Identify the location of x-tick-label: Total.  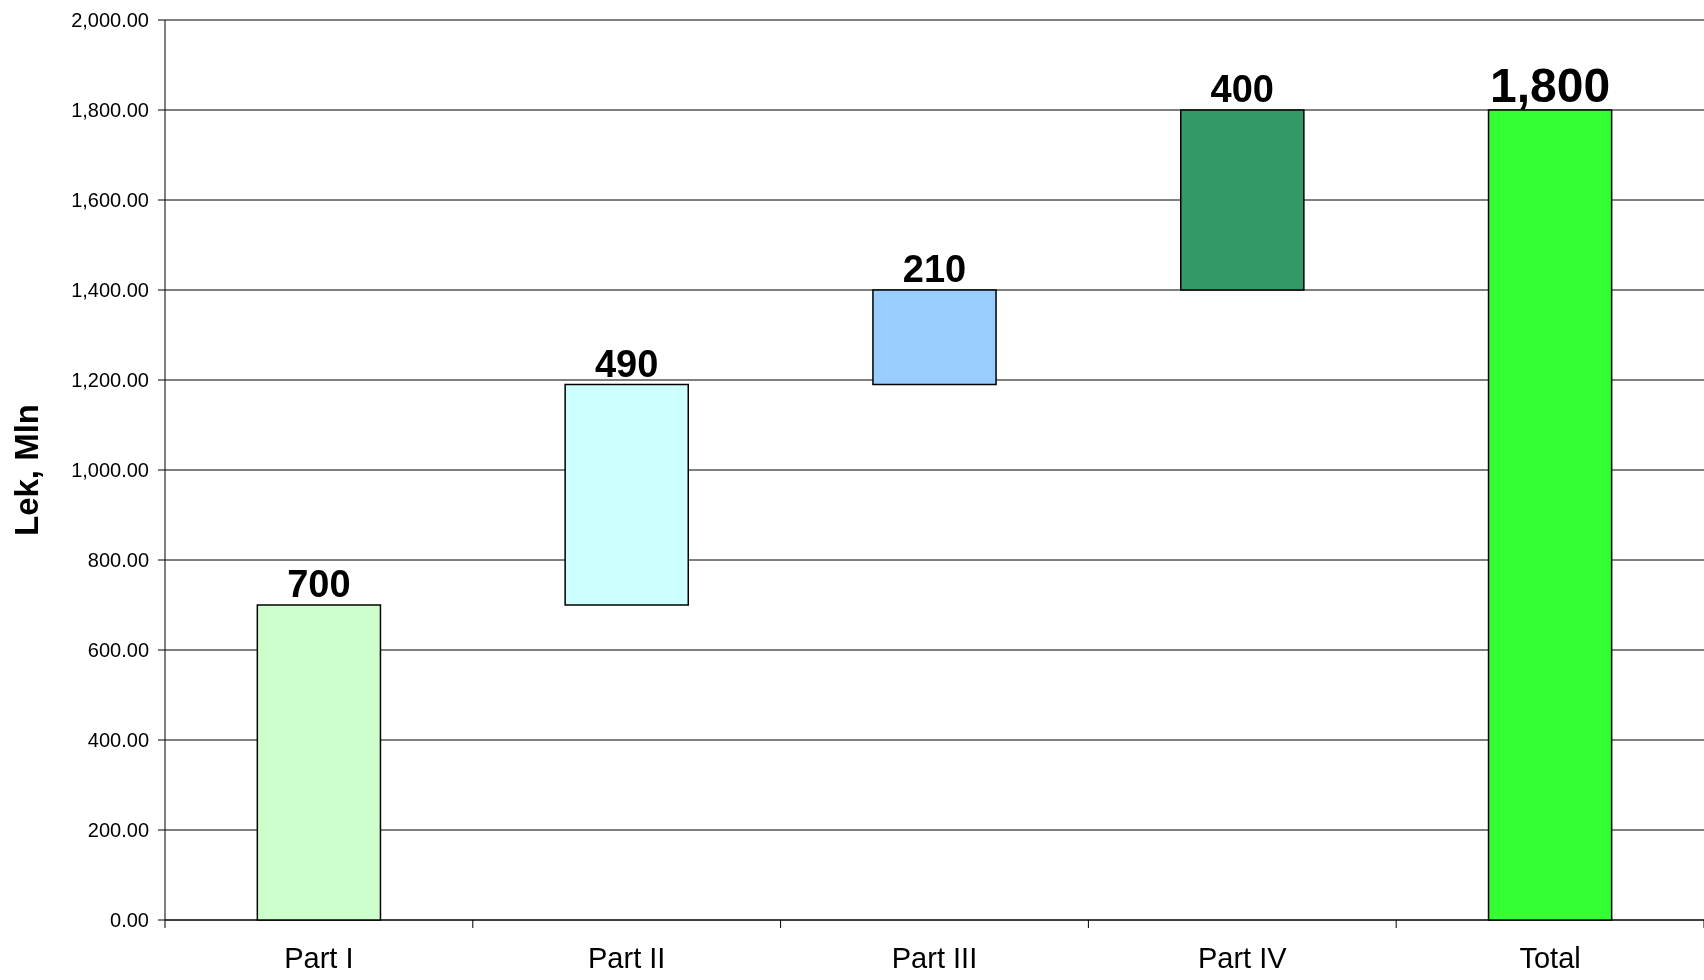
(1550, 958).